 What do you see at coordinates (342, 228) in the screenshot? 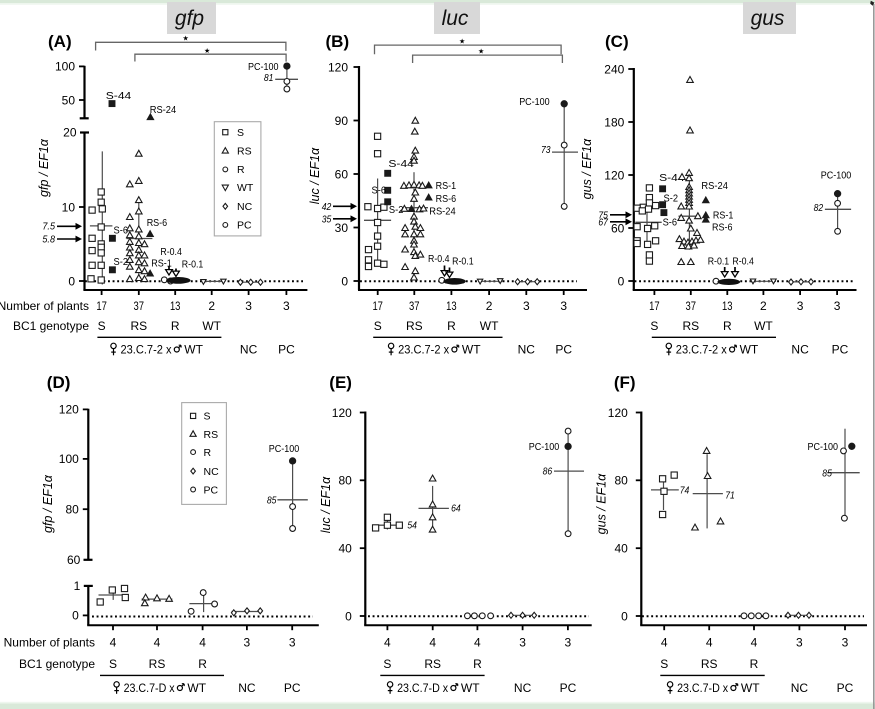
I see `svg-text: 30` at bounding box center [342, 228].